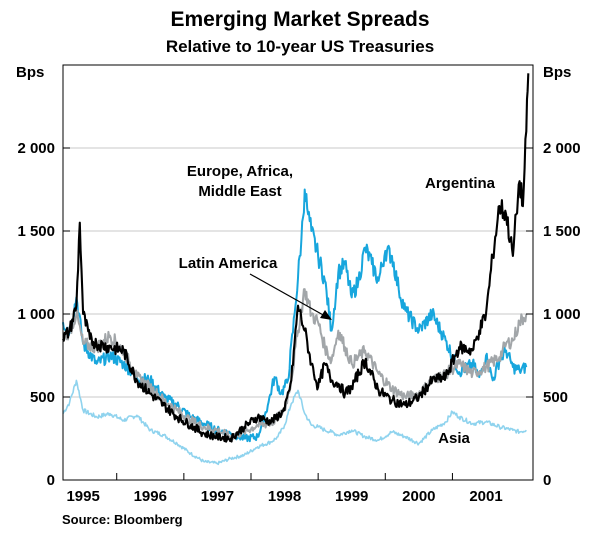  What do you see at coordinates (239, 191) in the screenshot?
I see `label-europe-africa-middle-east: Middle East` at bounding box center [239, 191].